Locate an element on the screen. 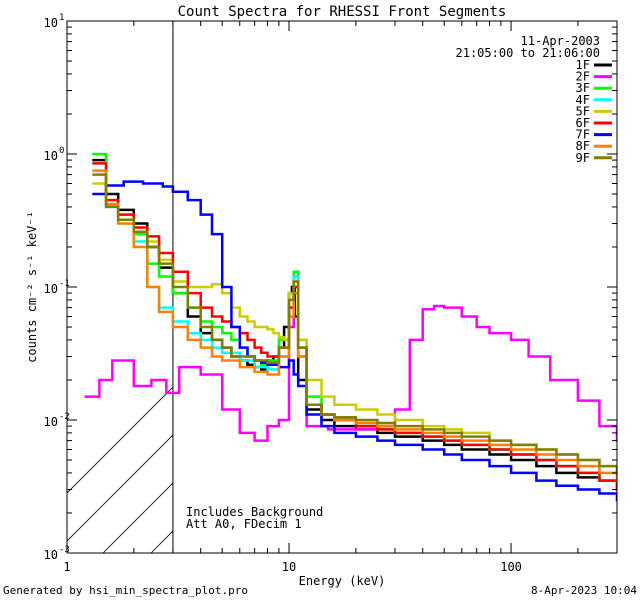 The width and height of the screenshot is (640, 600). legend-label-3F: 3F is located at coordinates (583, 88).